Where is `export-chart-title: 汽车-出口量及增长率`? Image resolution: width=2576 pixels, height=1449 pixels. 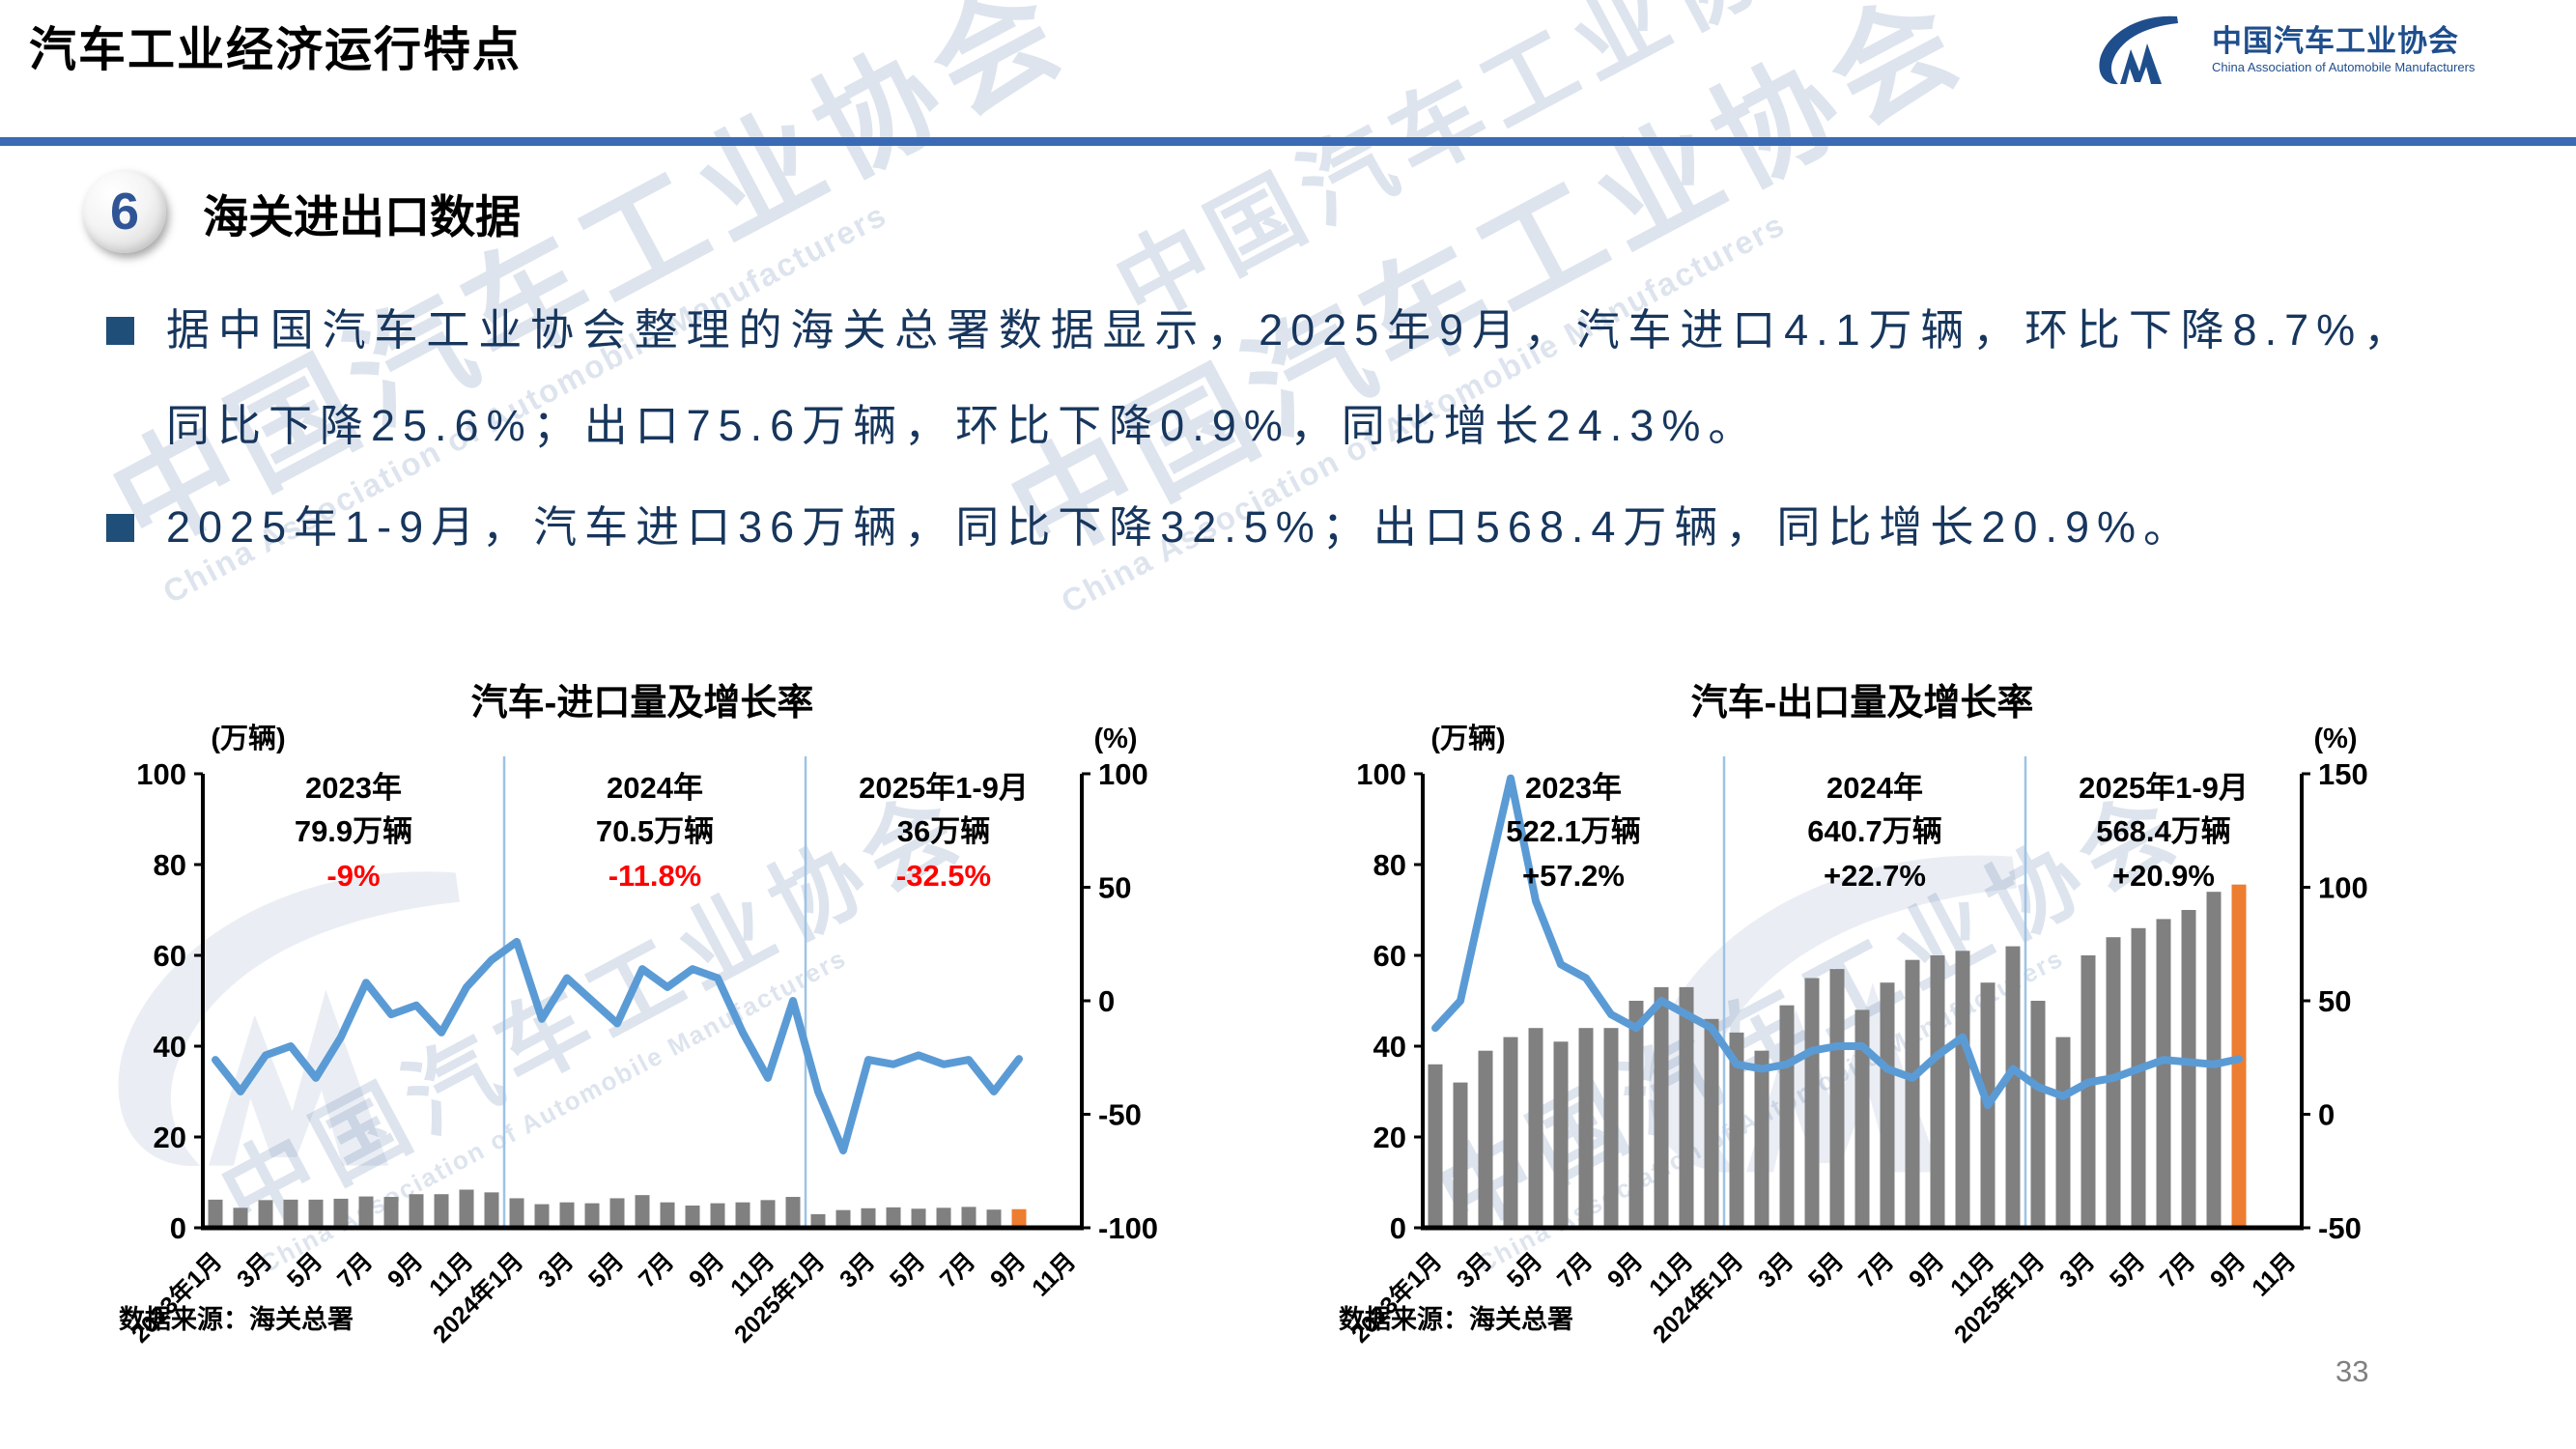
export-chart-title: 汽车-出口量及增长率 is located at coordinates (1862, 703).